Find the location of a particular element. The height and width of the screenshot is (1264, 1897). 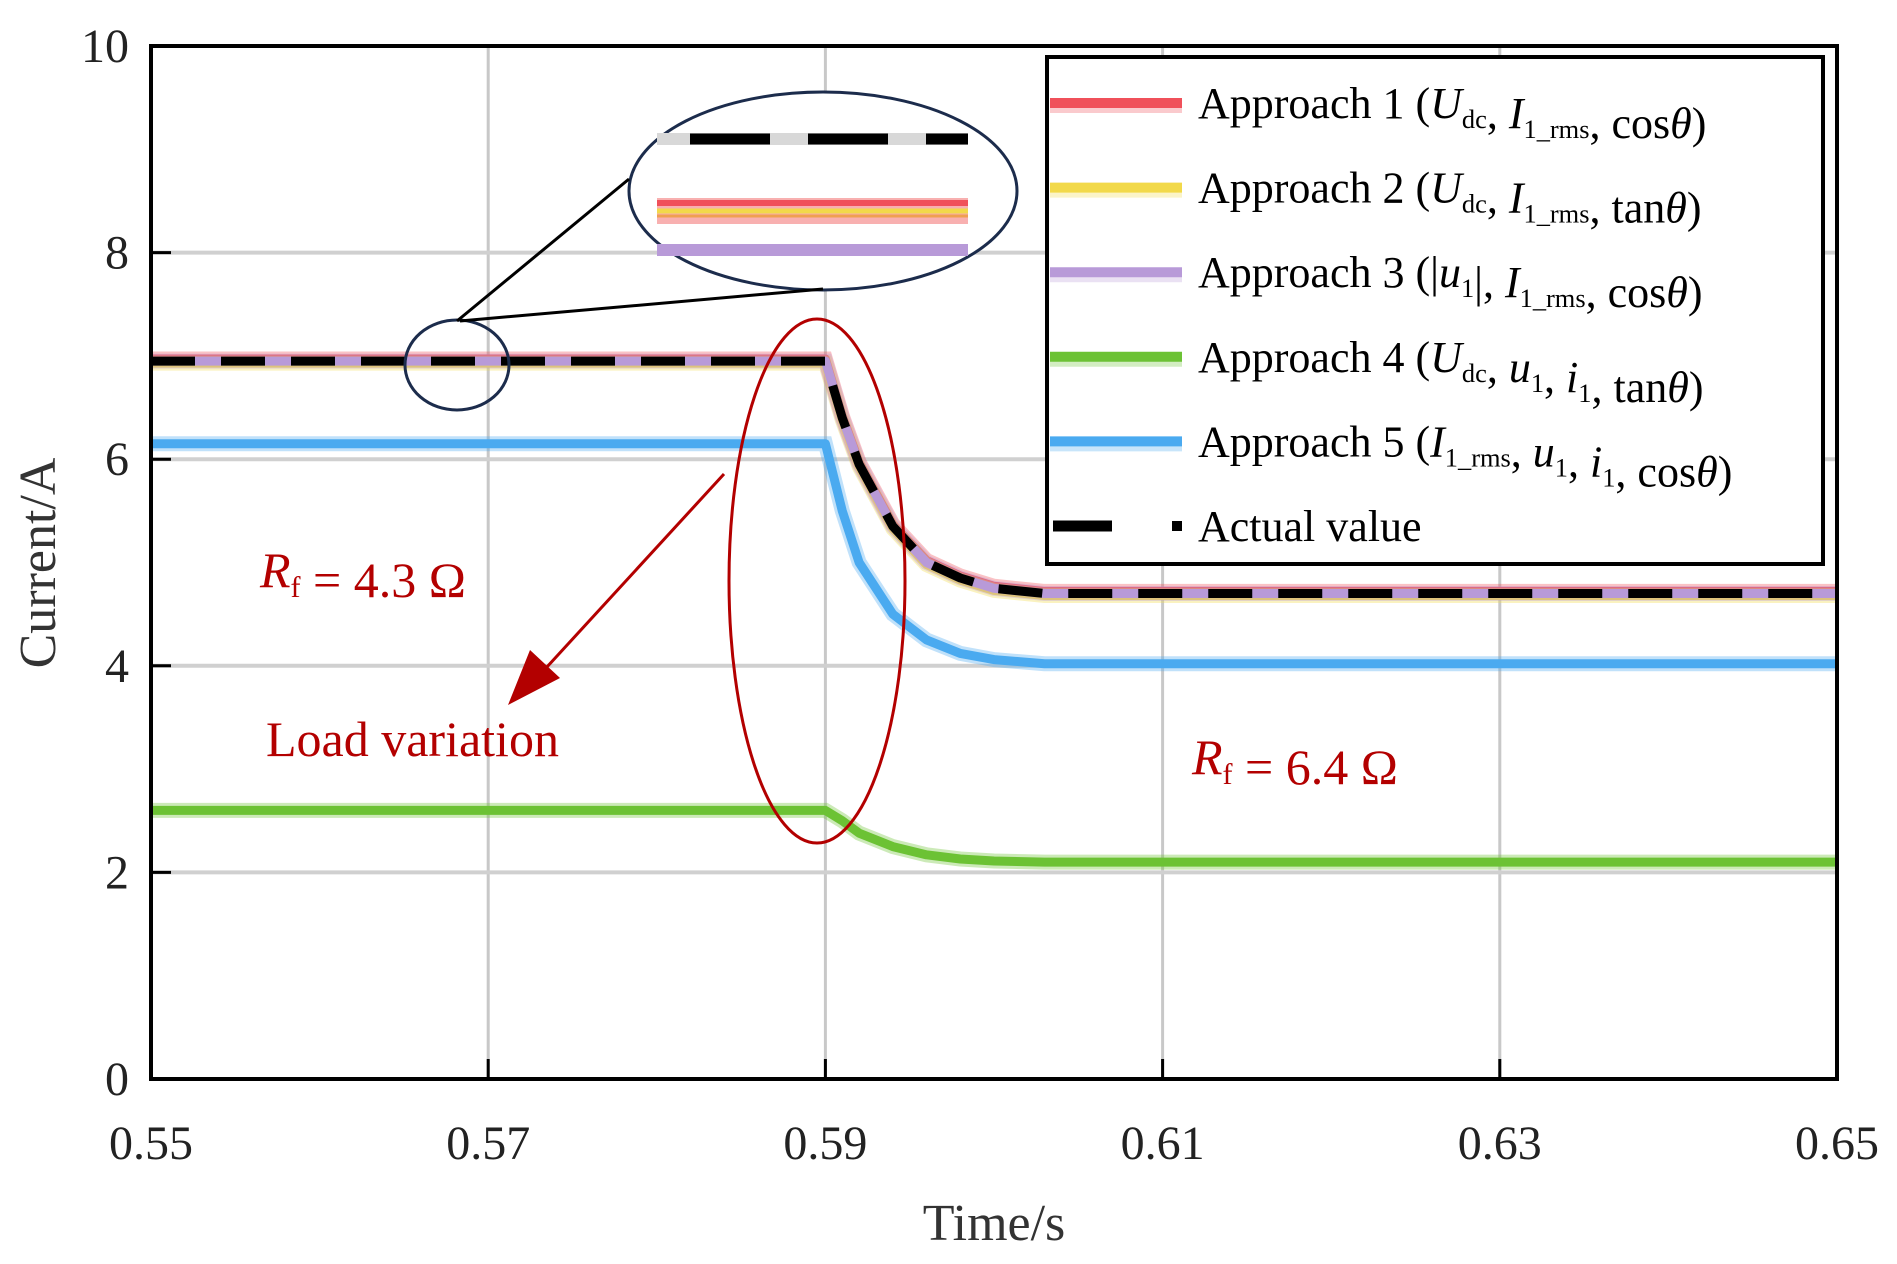

x-tick-label: 0.57 is located at coordinates (488, 1143).